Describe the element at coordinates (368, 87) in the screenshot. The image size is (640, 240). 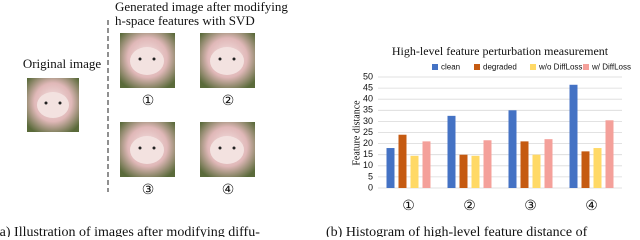
I see `y-tick-label: 45` at that location.